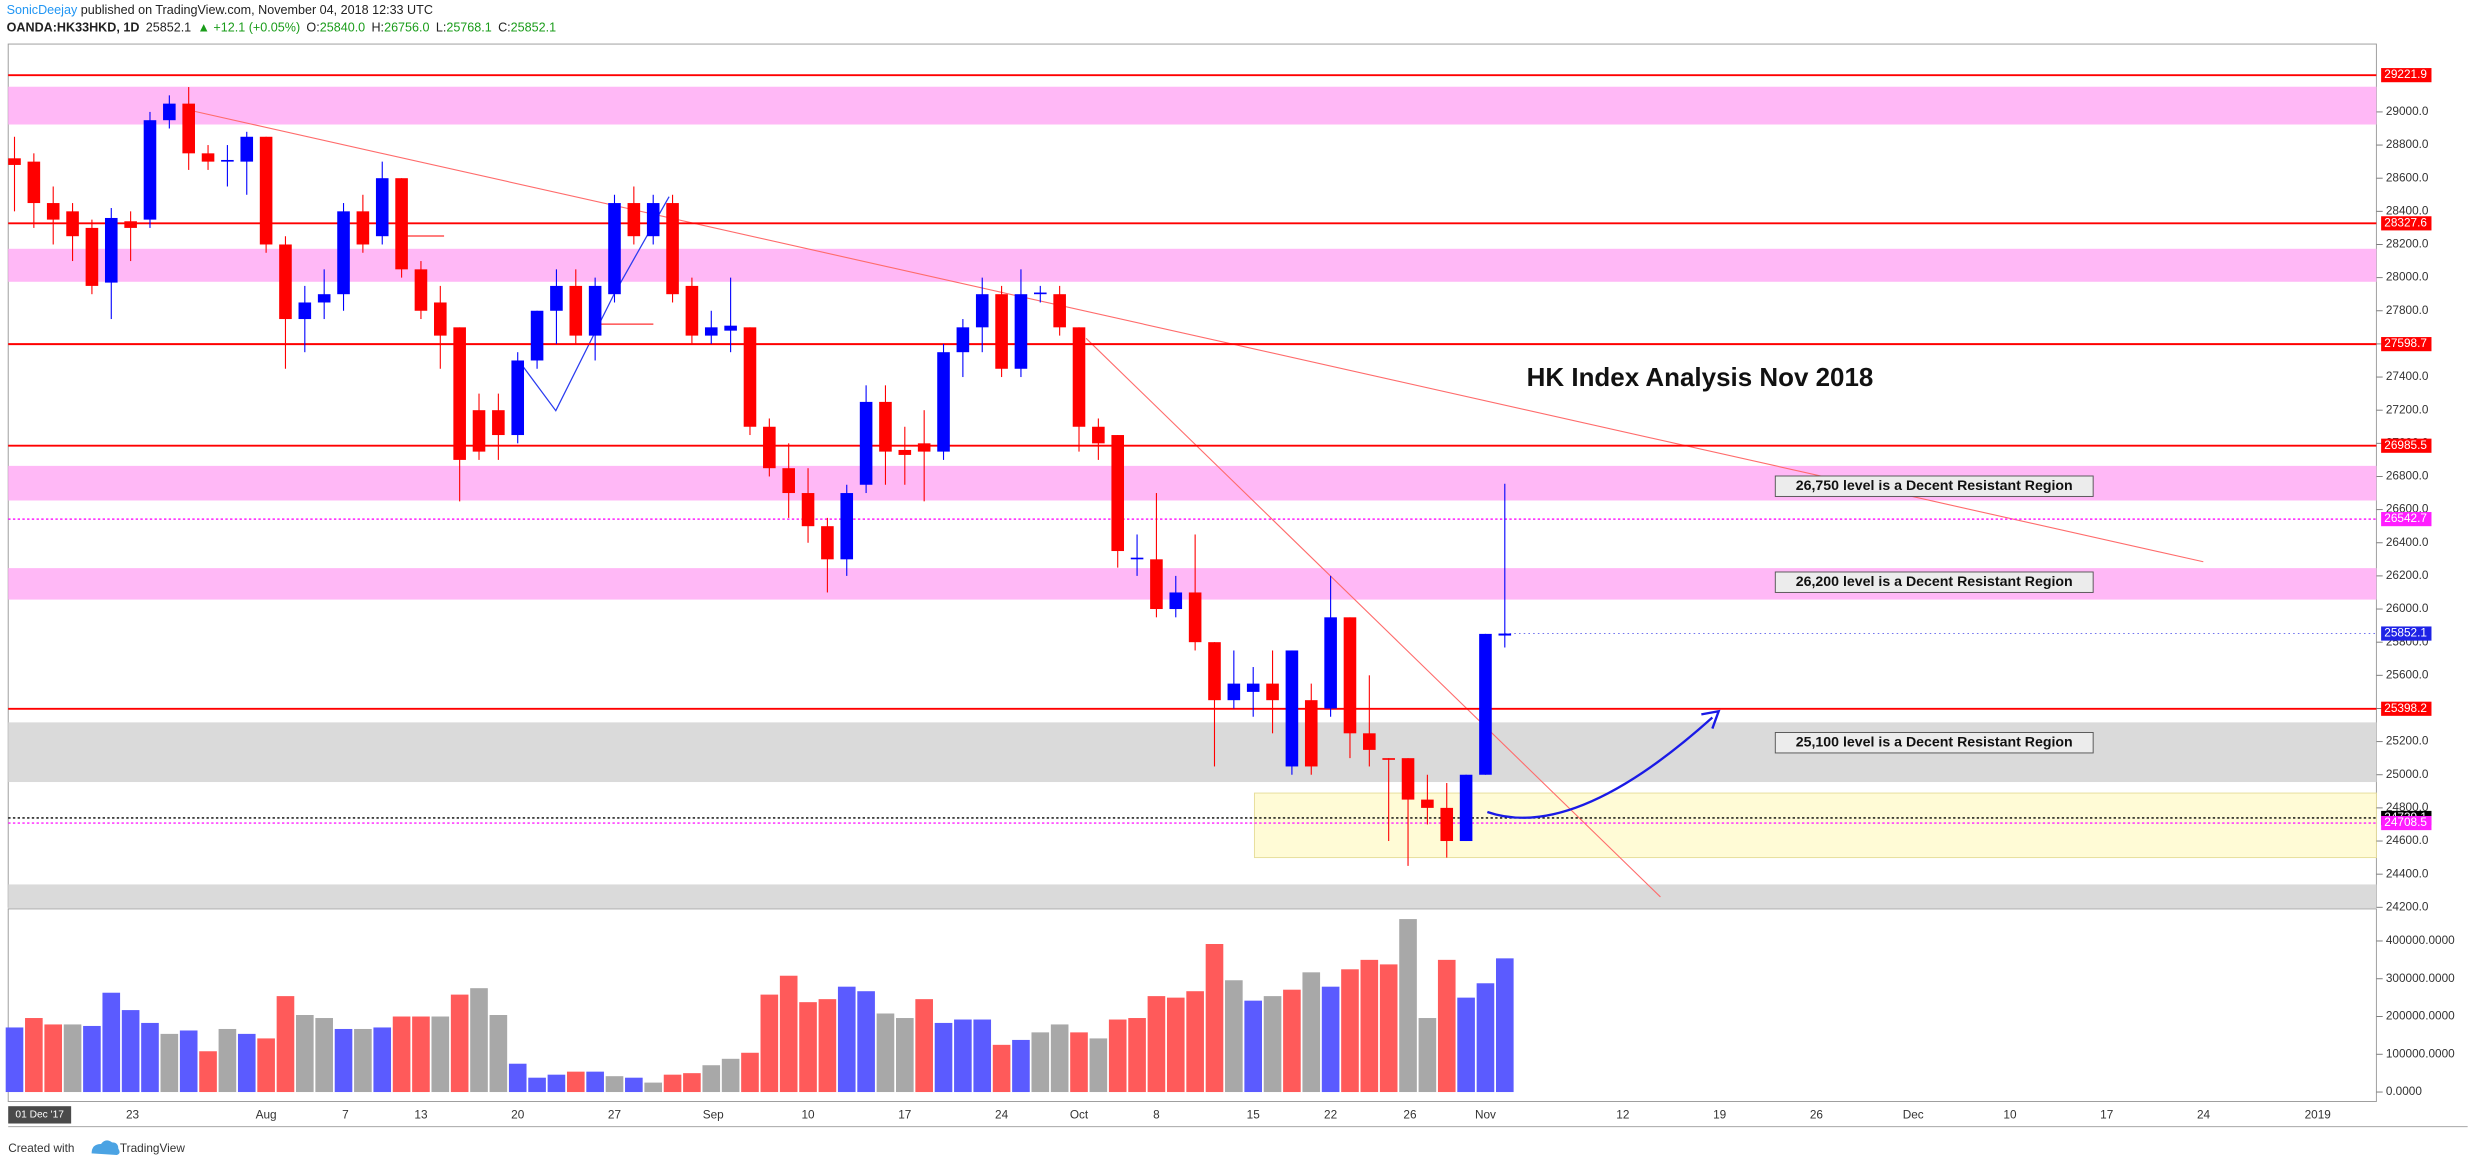 The height and width of the screenshot is (1166, 2468). What do you see at coordinates (105, 1147) in the screenshot?
I see `brand-logo` at bounding box center [105, 1147].